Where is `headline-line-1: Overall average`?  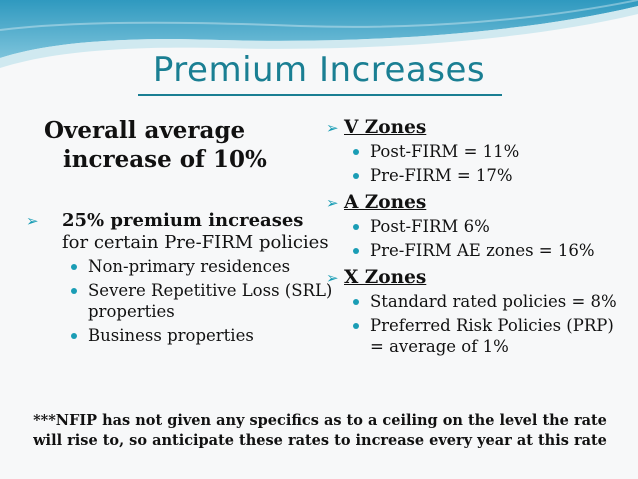
headline-line-1: Overall average is located at coordinates (145, 130).